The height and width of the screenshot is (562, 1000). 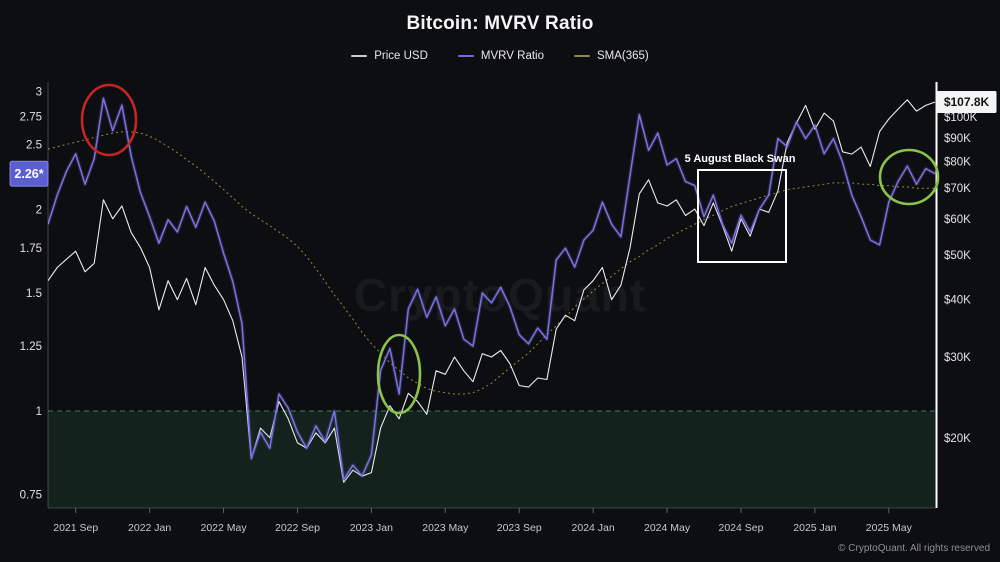 What do you see at coordinates (75, 528) in the screenshot?
I see `x-axis-tick-label: 2021 Sep` at bounding box center [75, 528].